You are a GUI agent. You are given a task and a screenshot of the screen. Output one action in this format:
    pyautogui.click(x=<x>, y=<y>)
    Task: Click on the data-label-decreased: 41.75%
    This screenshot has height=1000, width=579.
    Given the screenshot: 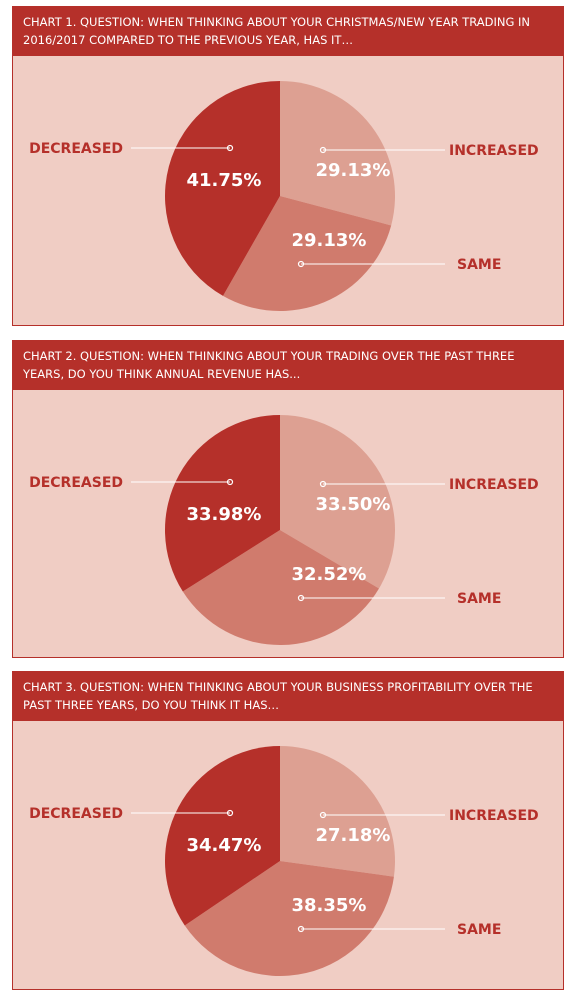 What is the action you would take?
    pyautogui.click(x=224, y=180)
    